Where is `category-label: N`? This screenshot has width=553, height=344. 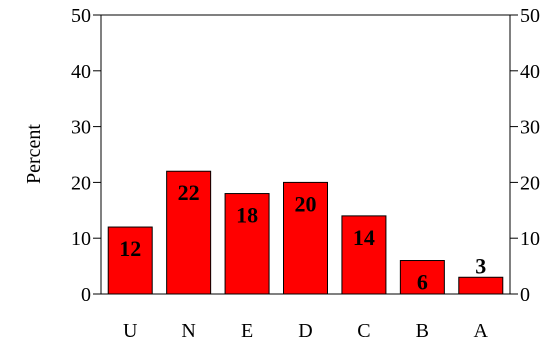 category-label: N is located at coordinates (188, 331).